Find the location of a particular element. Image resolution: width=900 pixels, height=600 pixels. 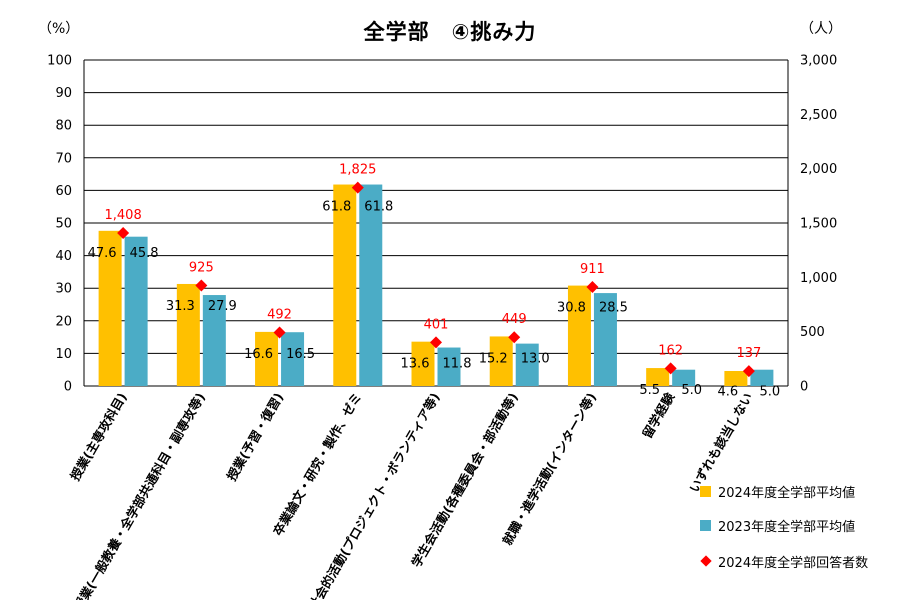

y-right-tick-label: 3,000 is located at coordinates (818, 61).